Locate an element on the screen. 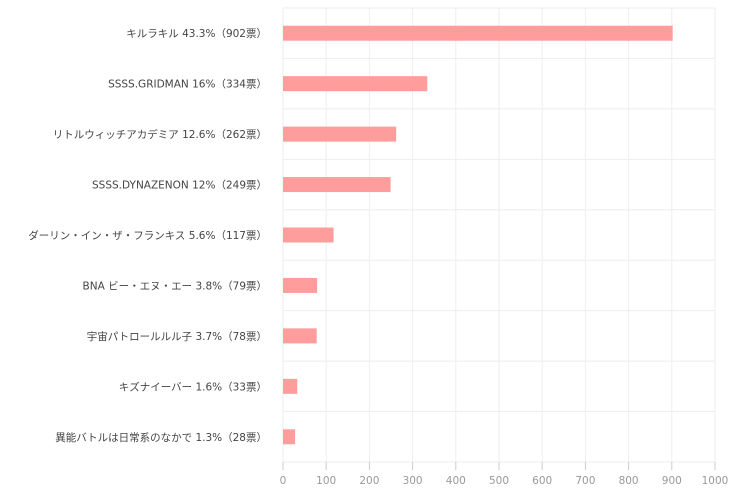 The image size is (743, 496). x-tick-label: 400 is located at coordinates (456, 481).